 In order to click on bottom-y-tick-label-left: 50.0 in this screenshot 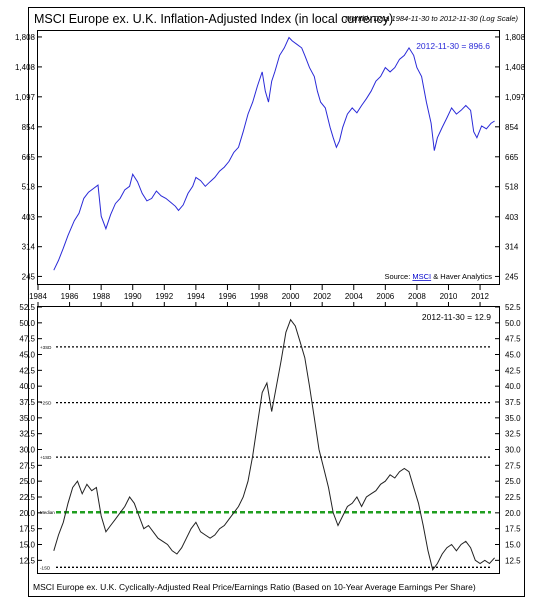, I will do `click(27, 323)`.